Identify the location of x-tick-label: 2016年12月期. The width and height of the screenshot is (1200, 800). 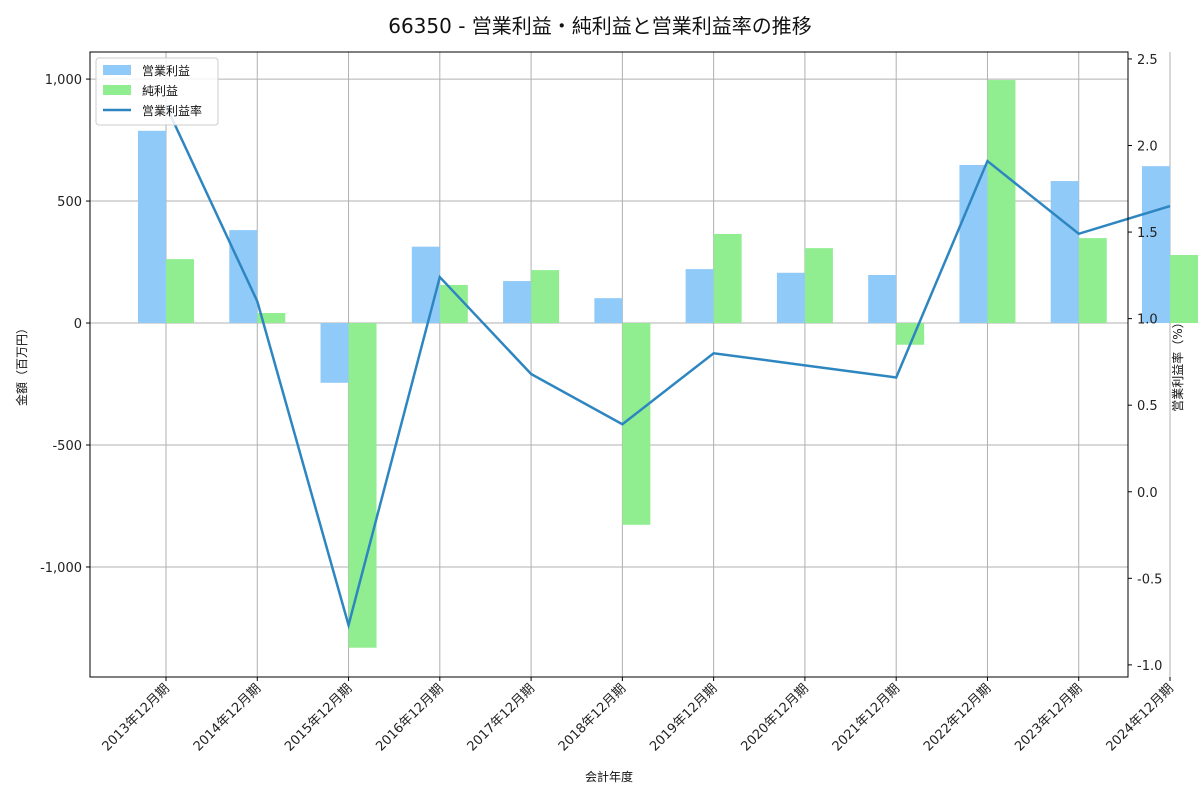
(409, 717).